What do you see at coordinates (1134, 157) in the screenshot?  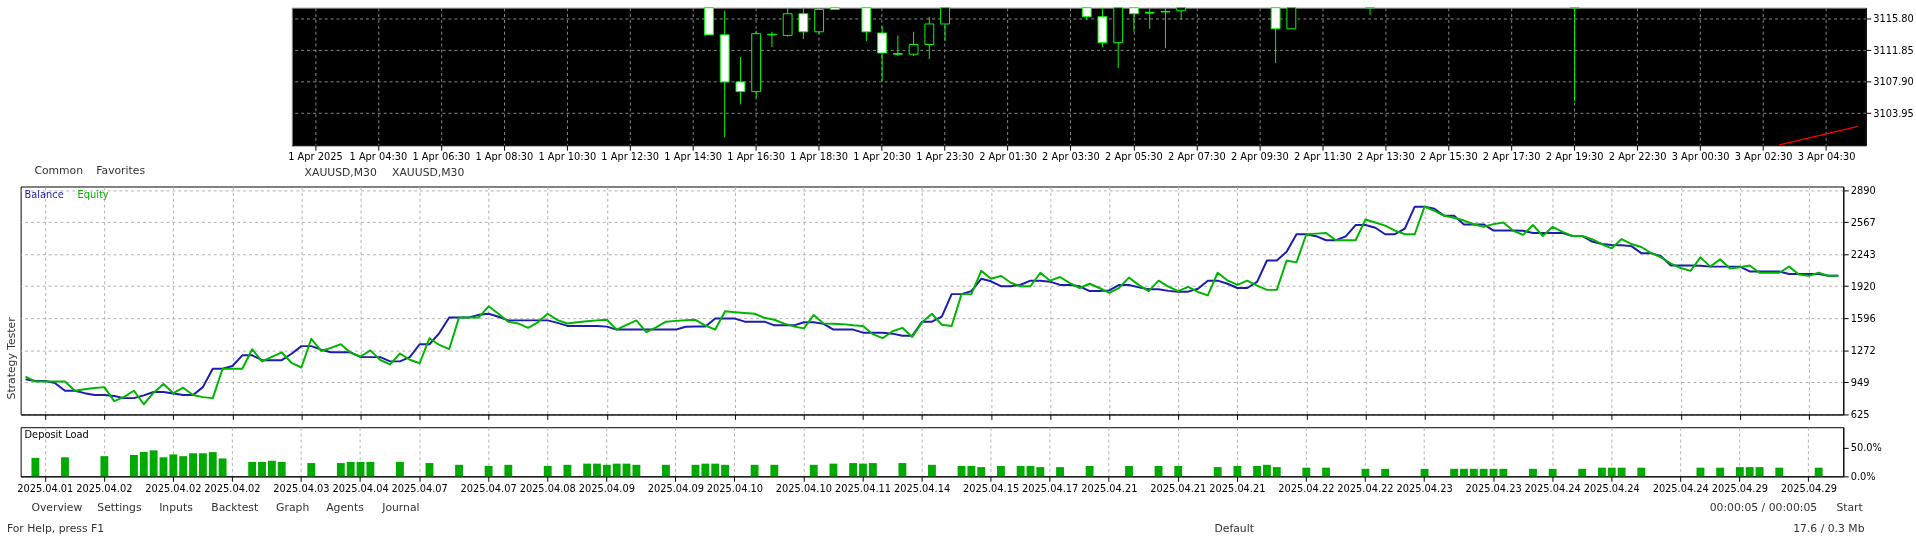 I see `x-tick-label: 2 Apr 05:30` at bounding box center [1134, 157].